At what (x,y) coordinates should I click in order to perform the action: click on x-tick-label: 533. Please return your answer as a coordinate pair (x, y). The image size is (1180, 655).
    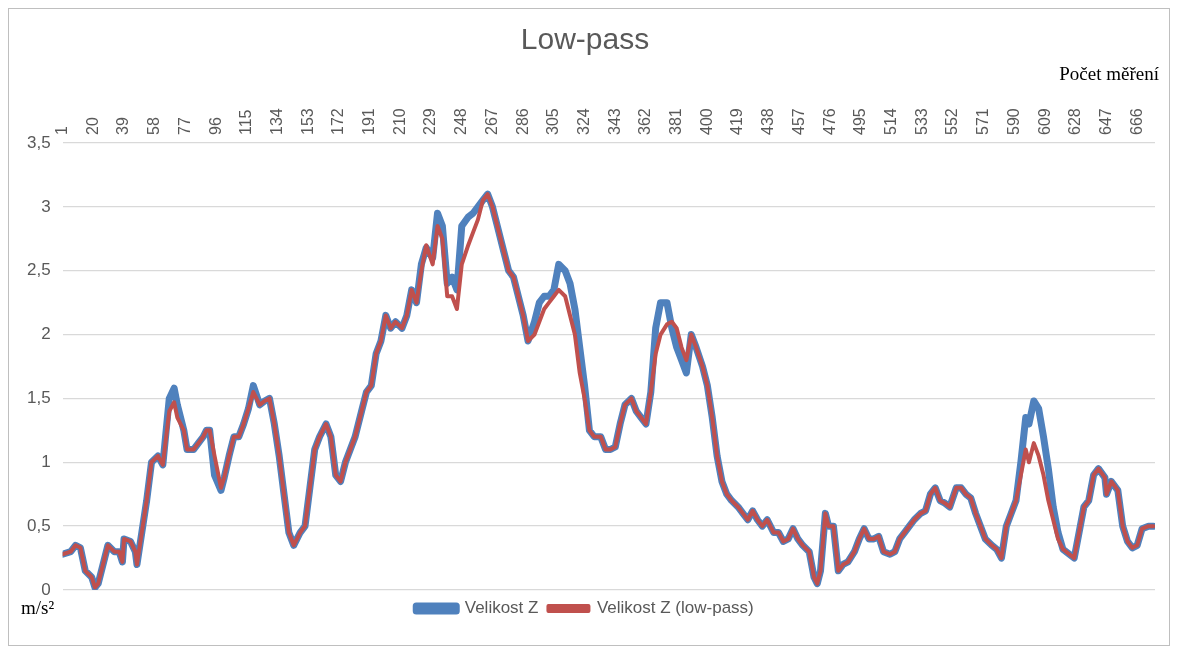
    Looking at the image, I should click on (921, 121).